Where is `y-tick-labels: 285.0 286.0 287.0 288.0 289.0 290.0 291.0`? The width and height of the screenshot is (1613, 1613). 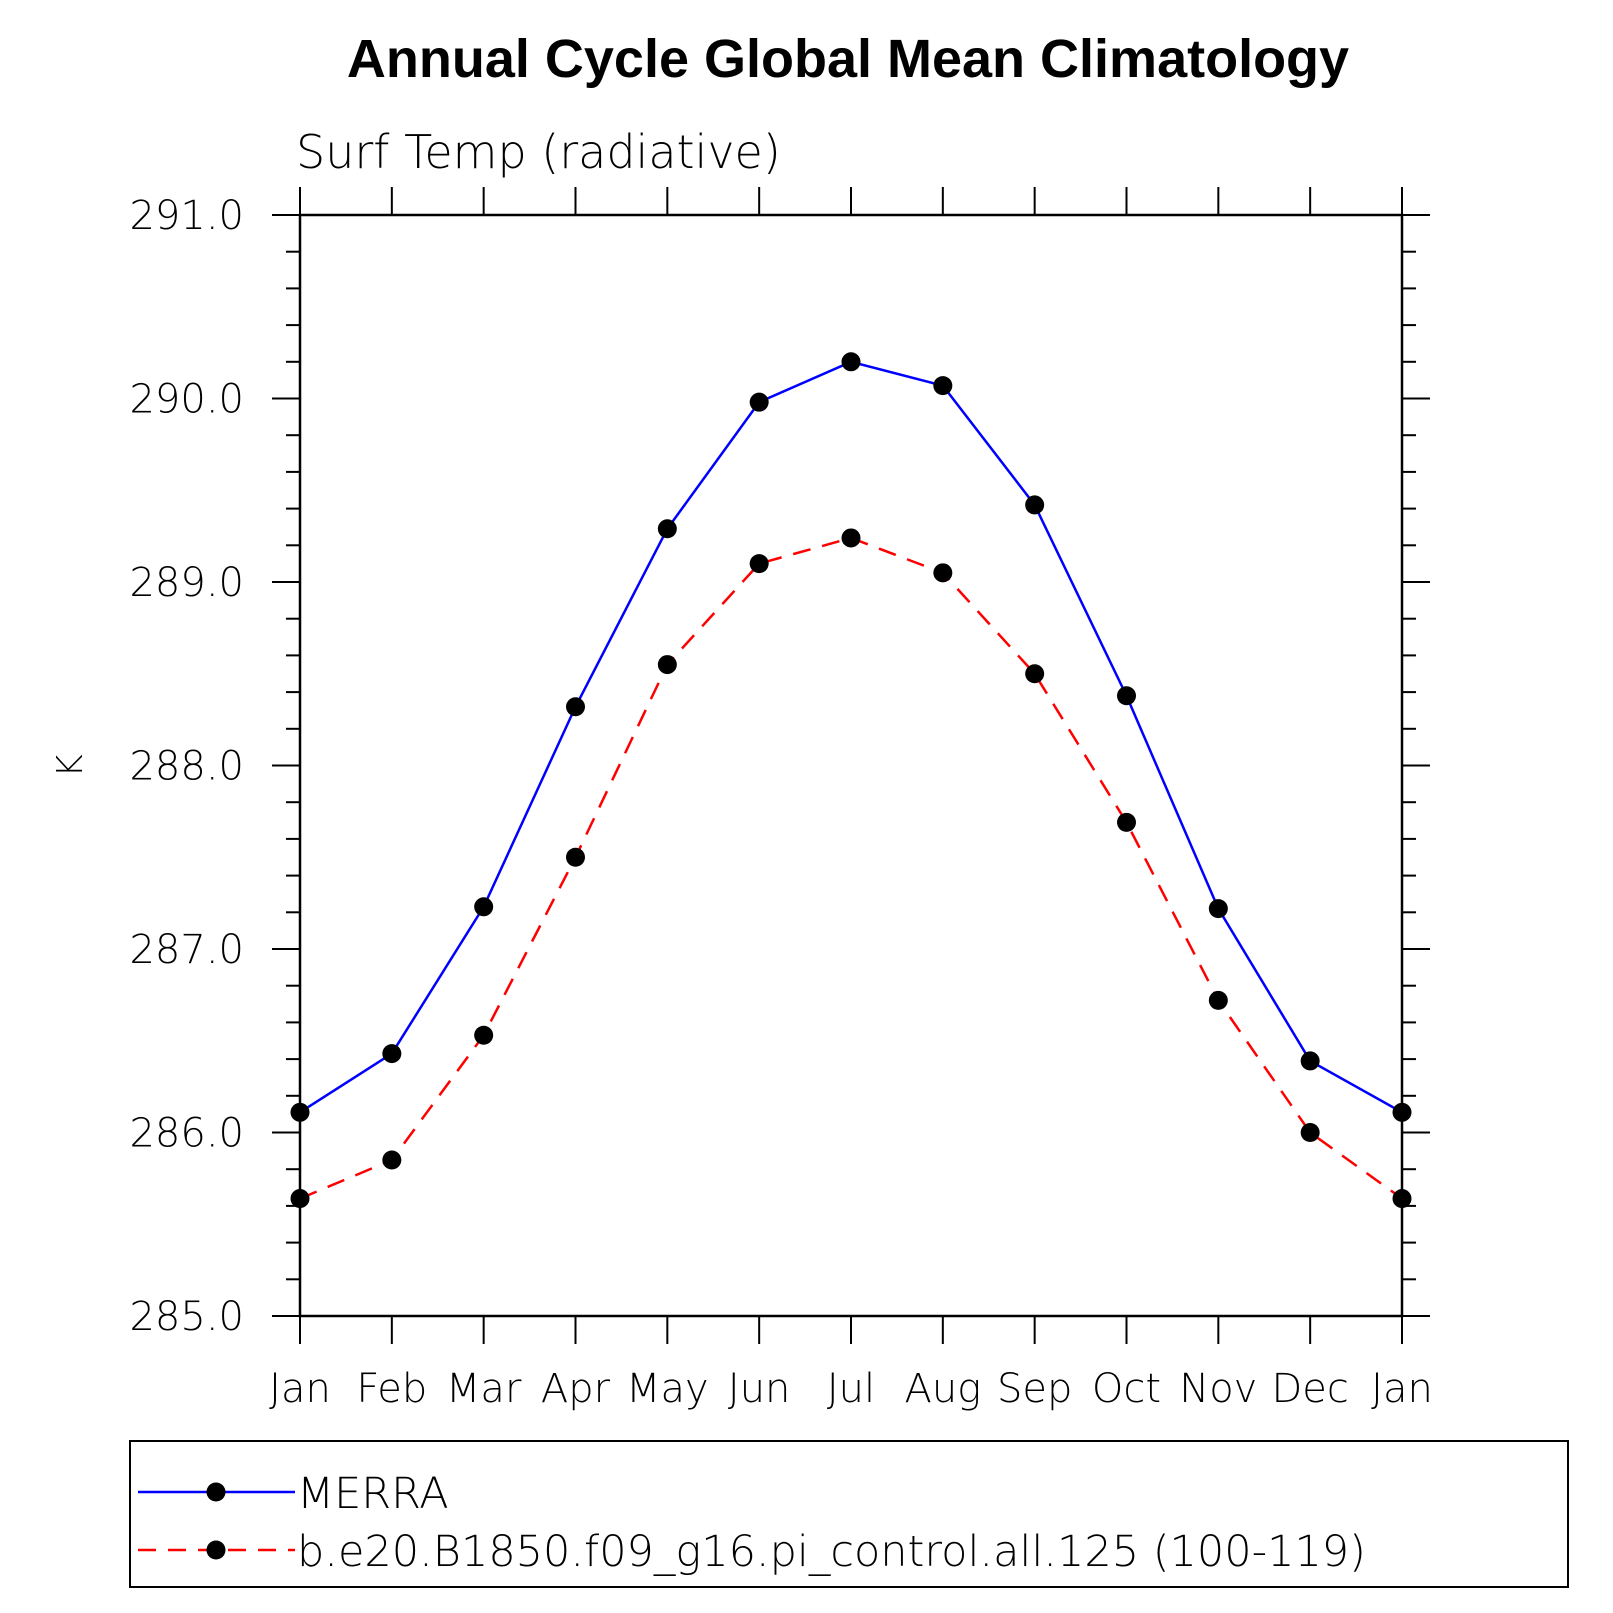
y-tick-labels: 285.0 286.0 287.0 288.0 289.0 290.0 291.0 is located at coordinates (186, 766).